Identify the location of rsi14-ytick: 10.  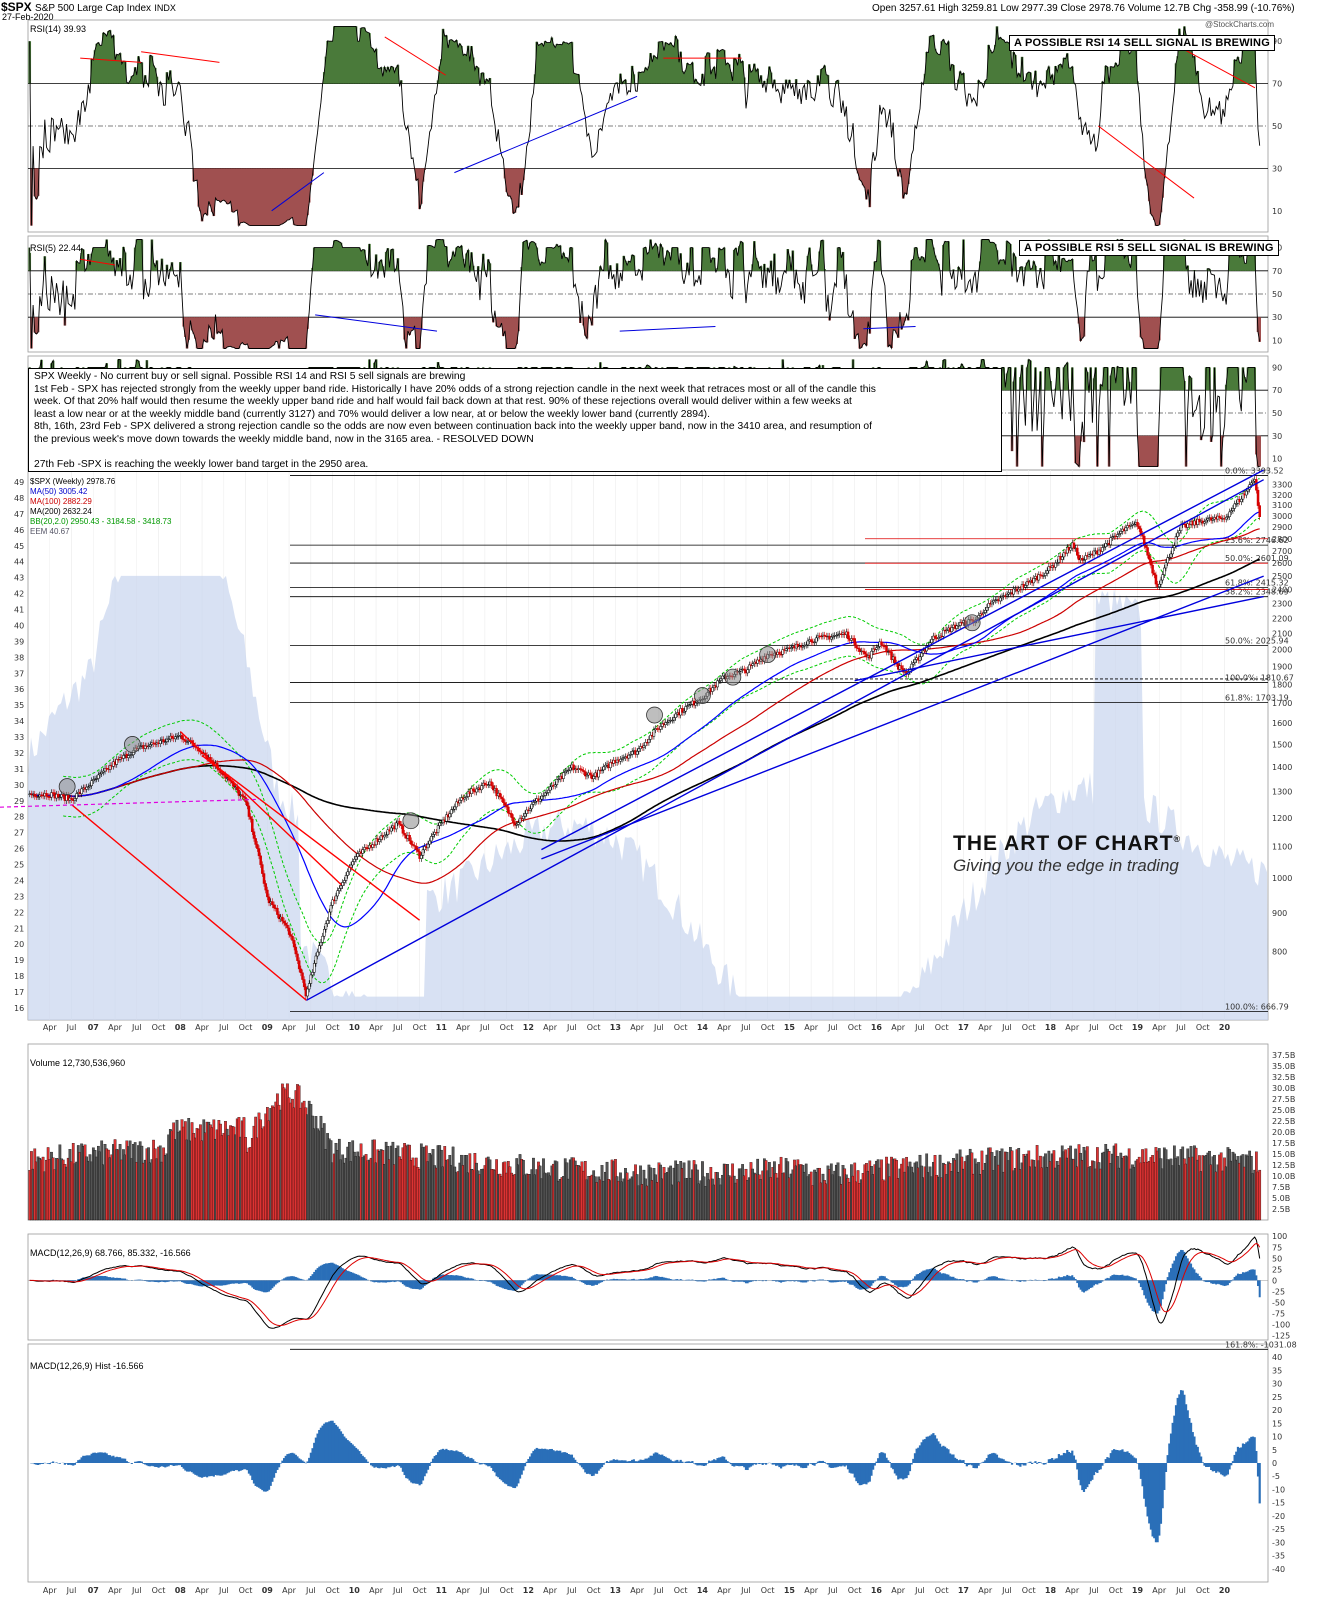
(1277, 211).